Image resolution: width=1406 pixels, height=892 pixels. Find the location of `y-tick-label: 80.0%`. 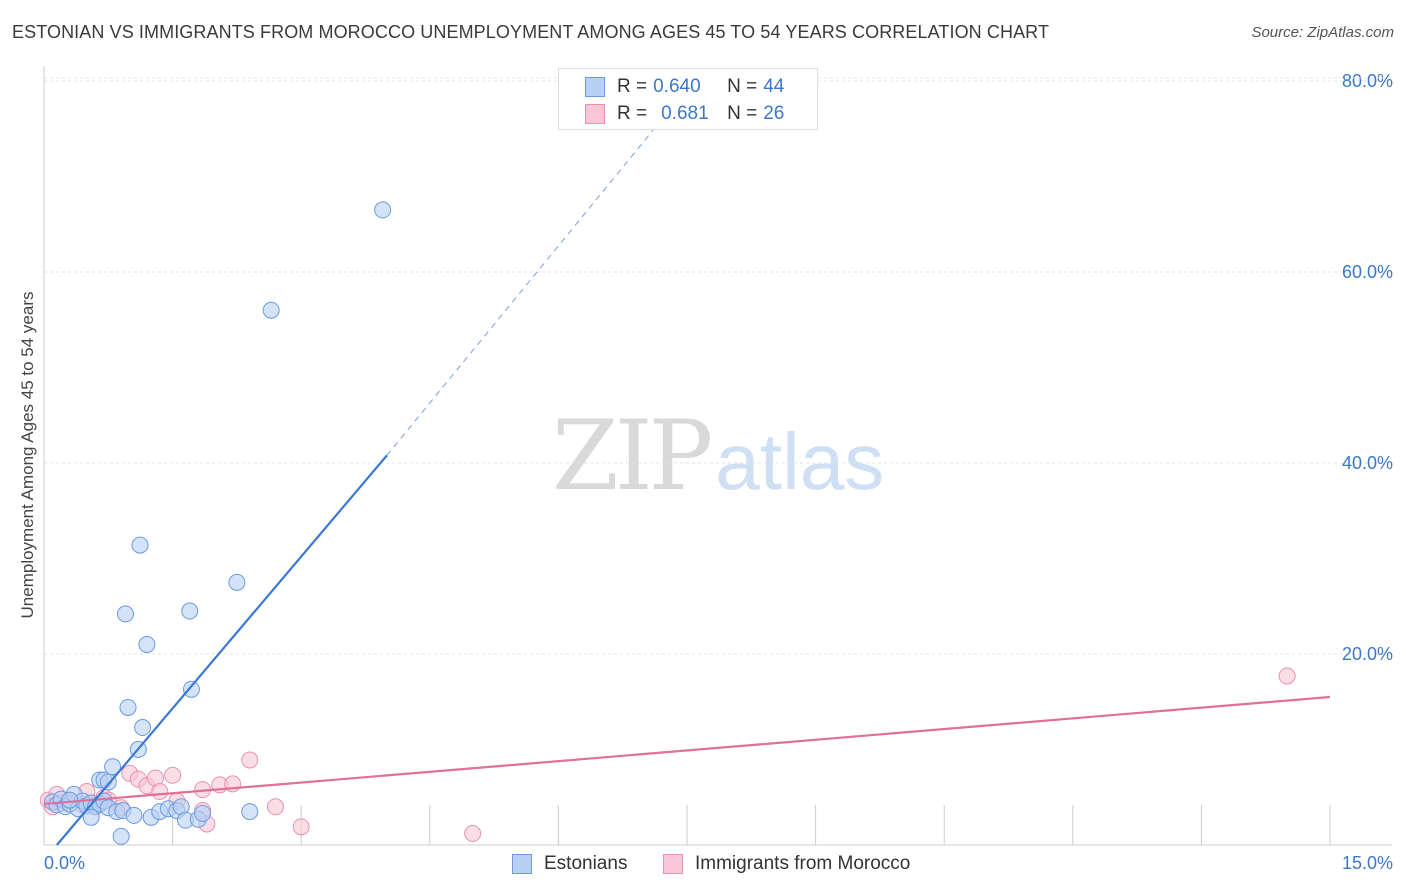

y-tick-label: 80.0% is located at coordinates (1367, 81).